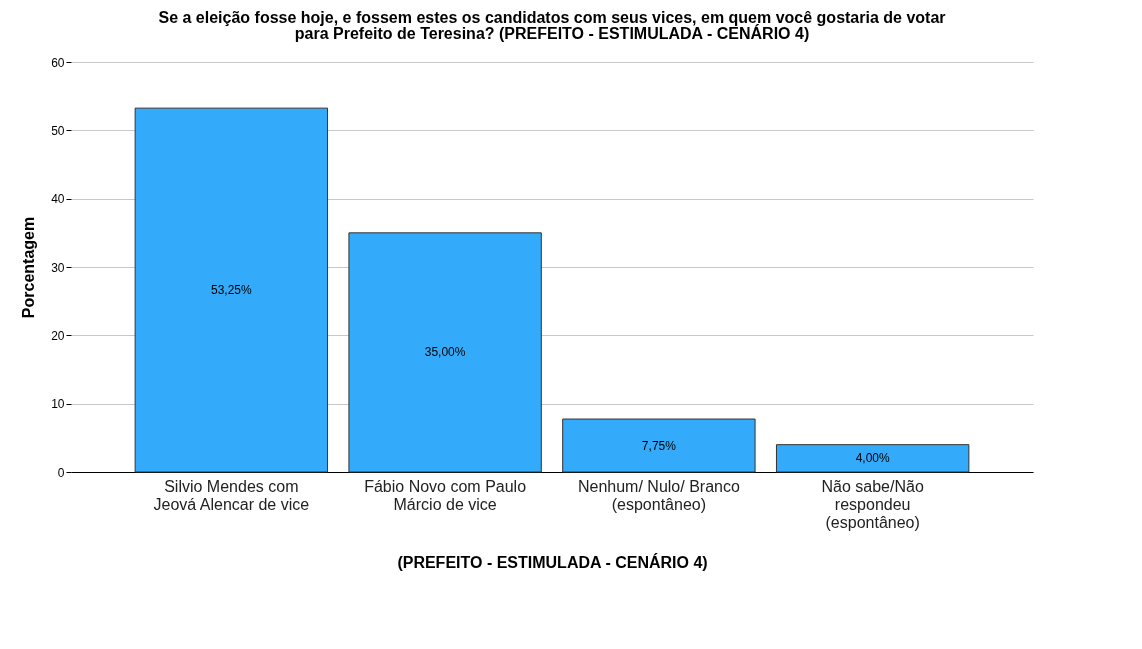 Image resolution: width=1142 pixels, height=649 pixels. Describe the element at coordinates (58, 335) in the screenshot. I see `y-tick-label: 20` at that location.